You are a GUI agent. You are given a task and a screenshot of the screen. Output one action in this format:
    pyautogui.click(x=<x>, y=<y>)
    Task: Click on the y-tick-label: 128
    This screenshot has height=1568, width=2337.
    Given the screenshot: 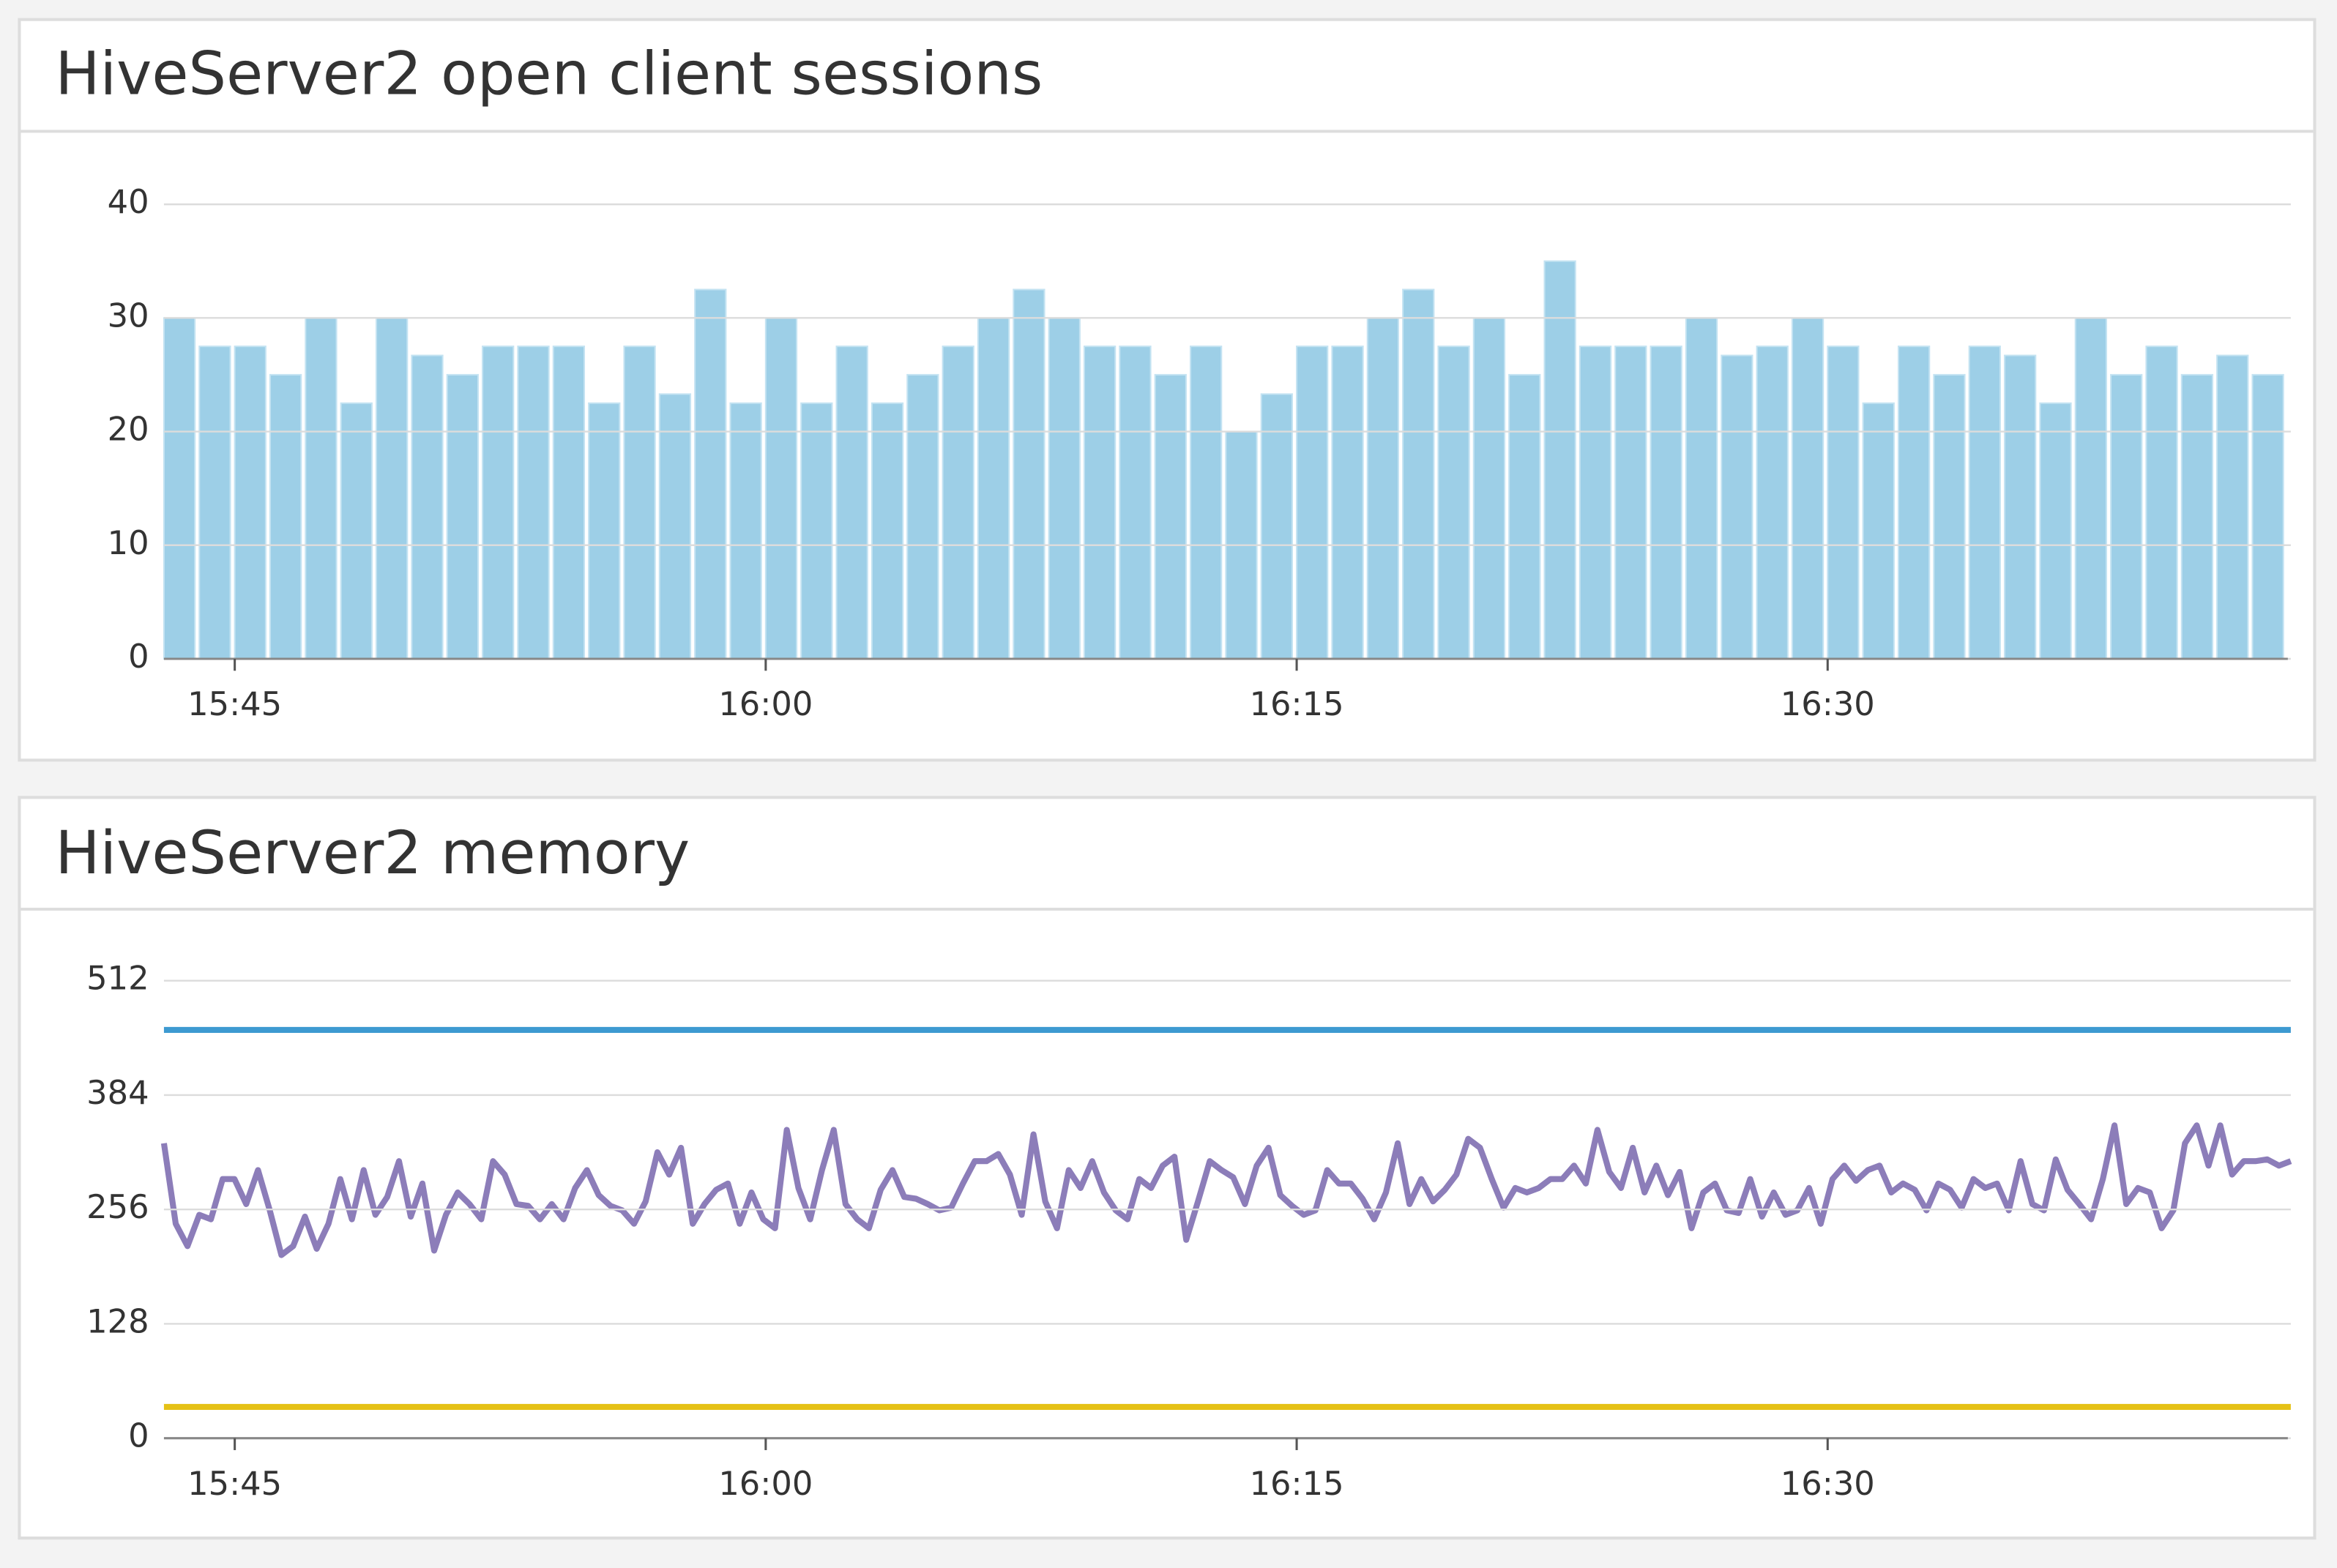 What is the action you would take?
    pyautogui.click(x=117, y=1321)
    